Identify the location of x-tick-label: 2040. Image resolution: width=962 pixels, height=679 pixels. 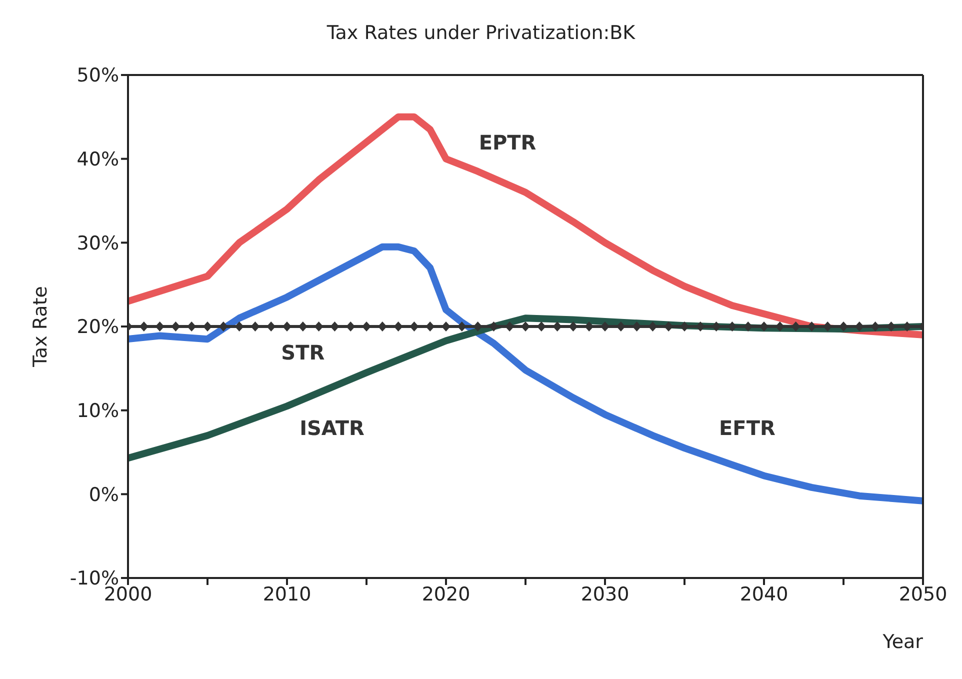
(764, 594).